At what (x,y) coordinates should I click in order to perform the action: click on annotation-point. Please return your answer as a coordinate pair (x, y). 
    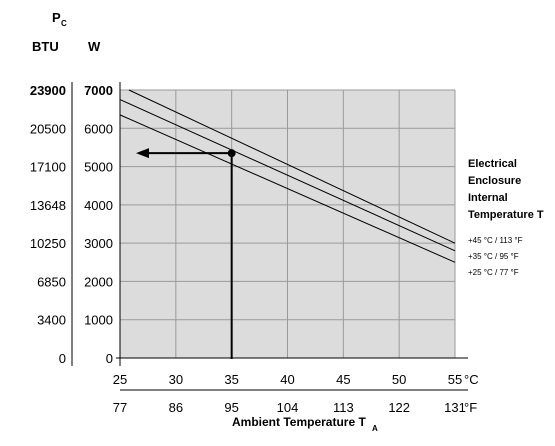
    Looking at the image, I should click on (231, 153).